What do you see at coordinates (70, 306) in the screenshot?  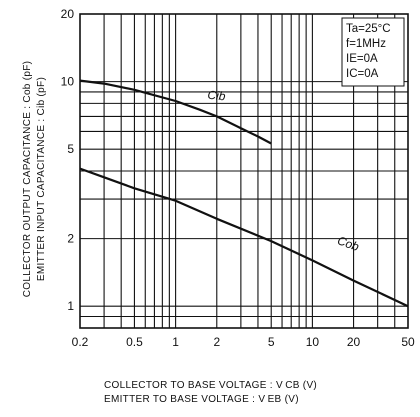 I see `y-tick-label: 1` at bounding box center [70, 306].